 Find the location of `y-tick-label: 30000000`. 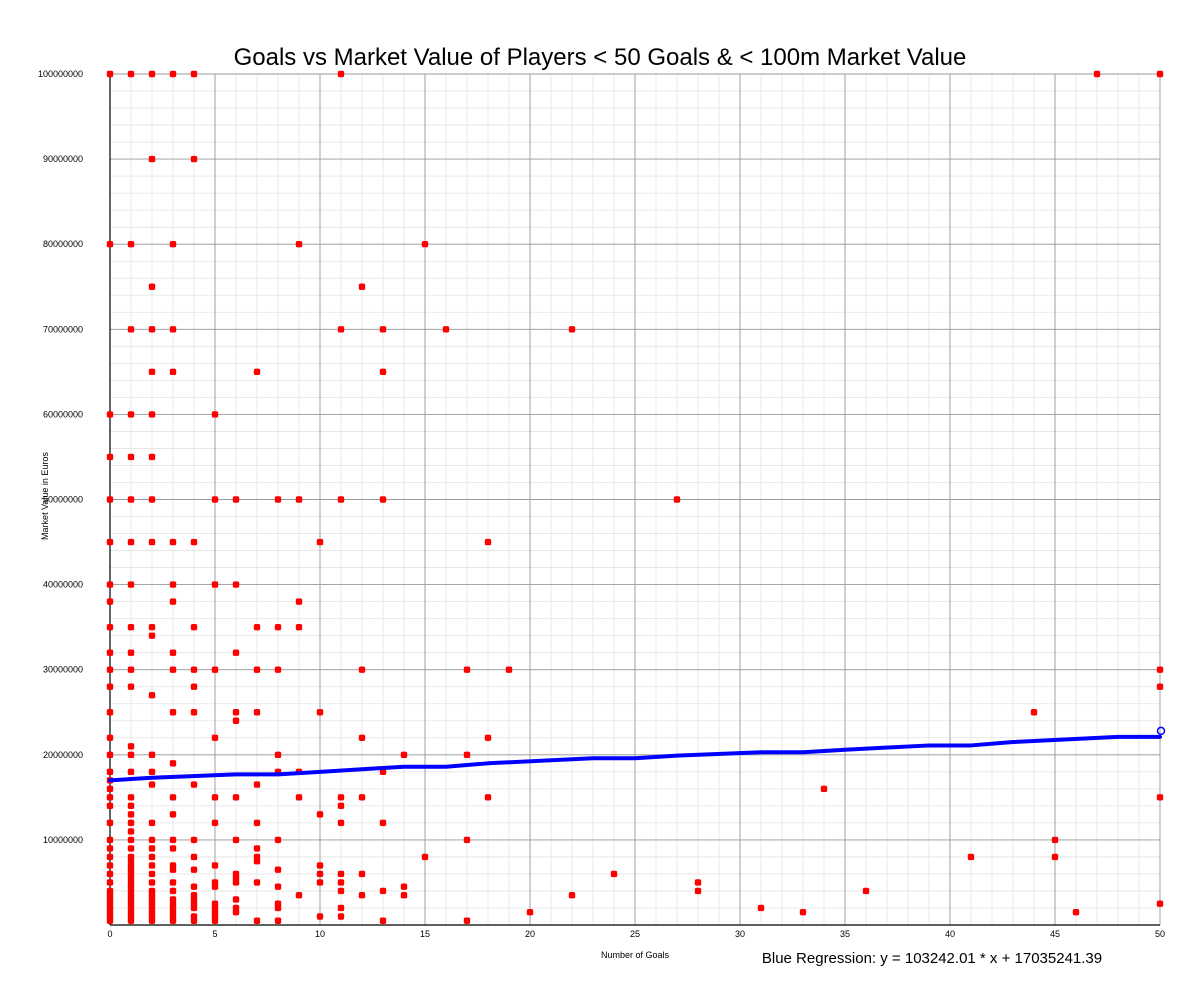

y-tick-label: 30000000 is located at coordinates (63, 670).